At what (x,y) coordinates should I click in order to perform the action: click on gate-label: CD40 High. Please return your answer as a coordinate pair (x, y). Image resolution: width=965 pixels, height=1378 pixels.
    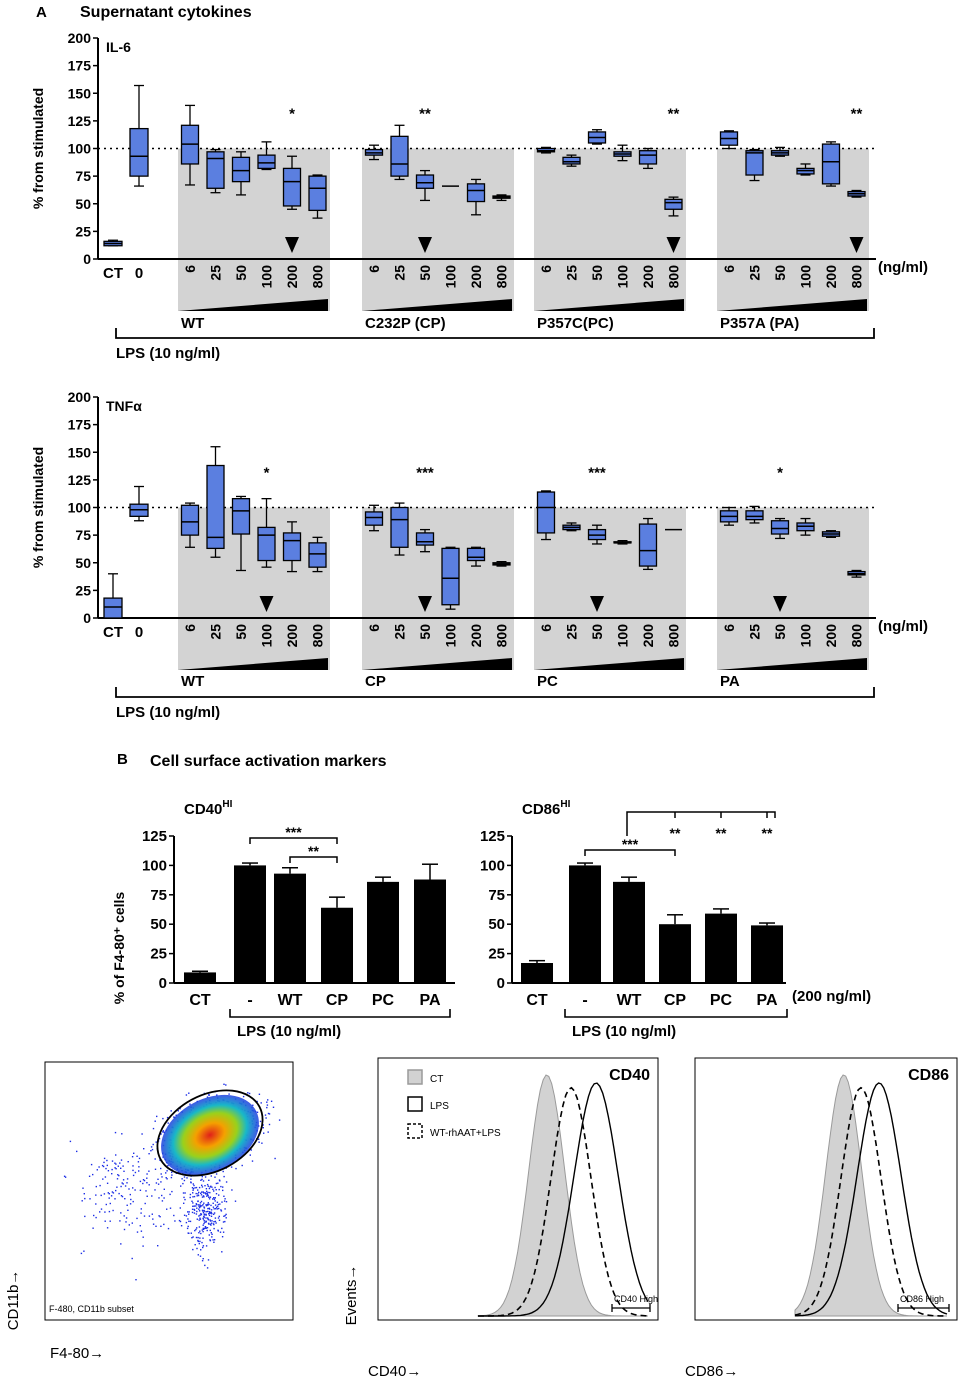
    Looking at the image, I should click on (636, 1299).